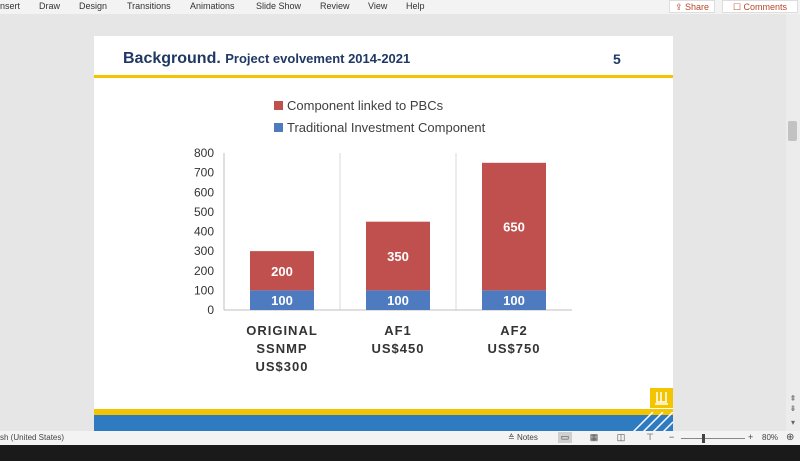 The width and height of the screenshot is (800, 461). Describe the element at coordinates (204, 290) in the screenshot. I see `y-tick-label: 100` at that location.